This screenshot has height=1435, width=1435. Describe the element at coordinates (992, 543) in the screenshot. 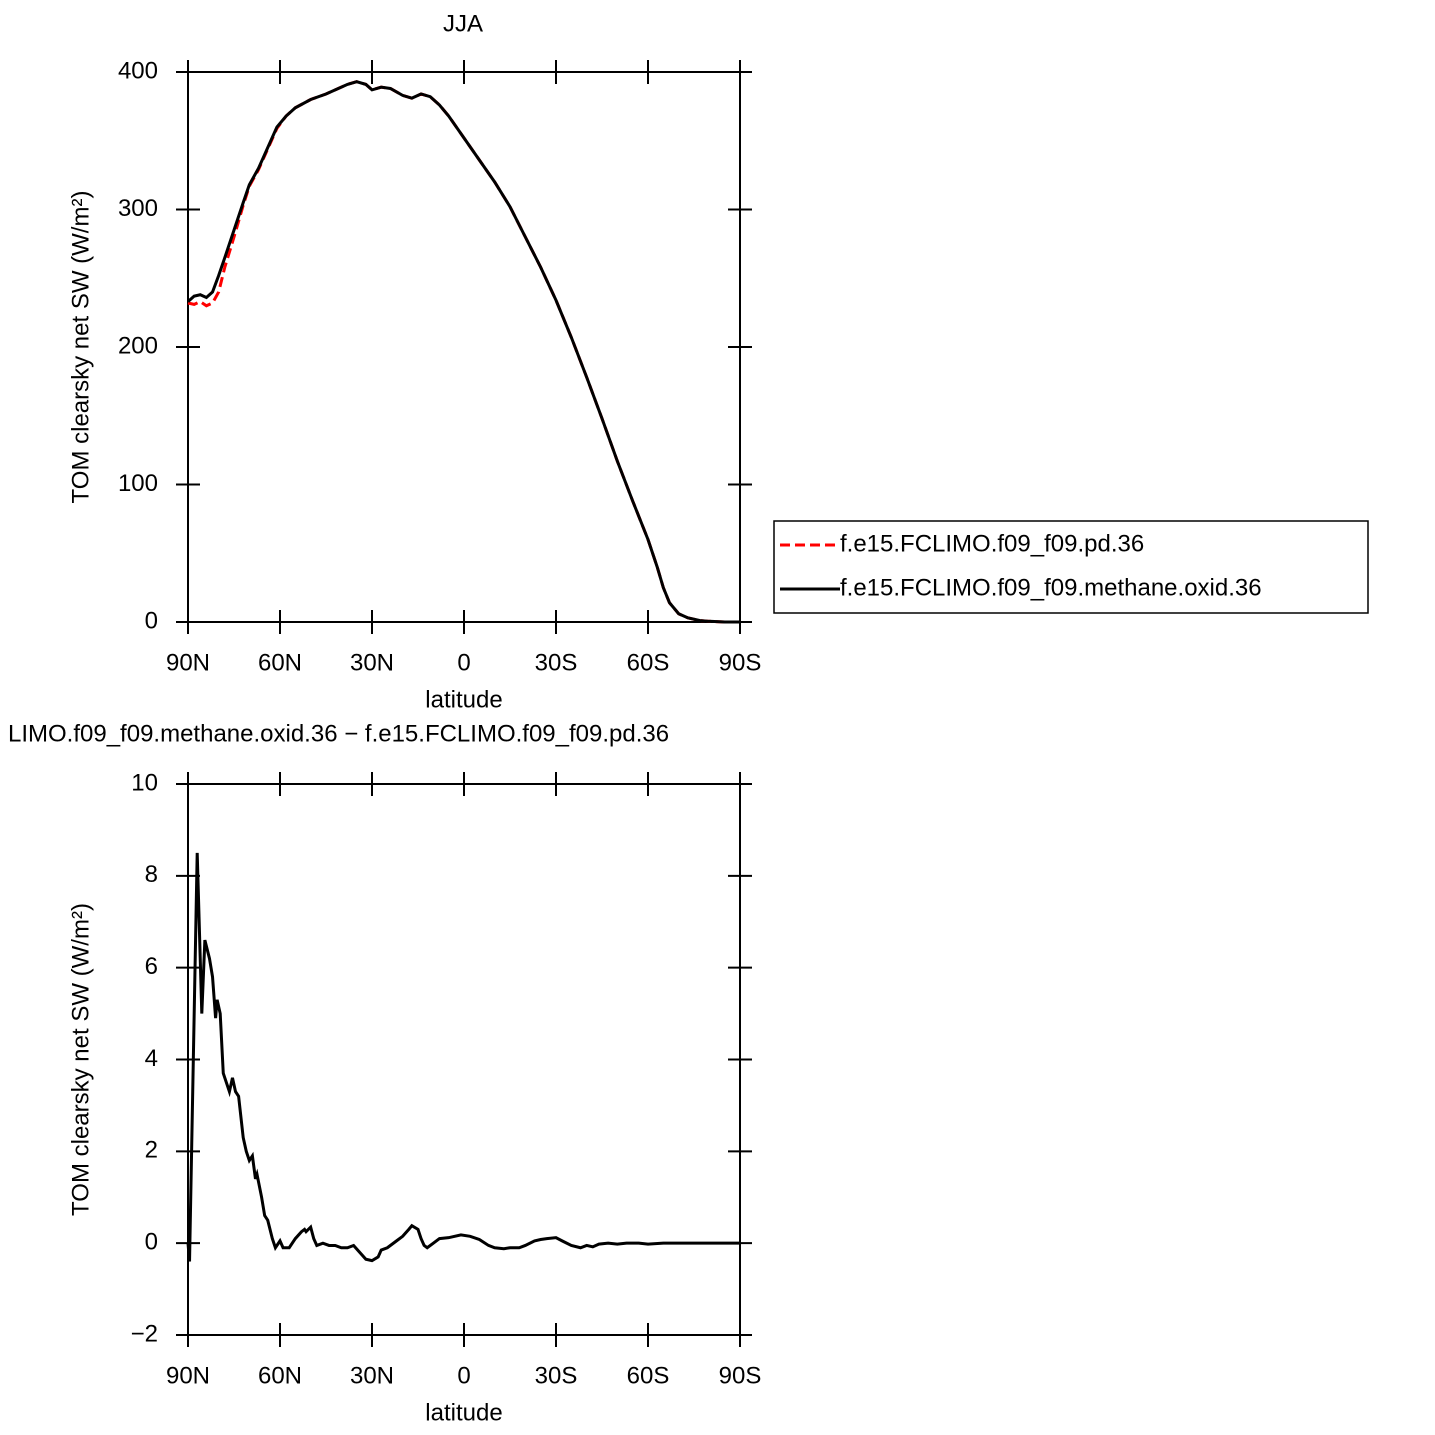

I see `legend-label: f.e15.FCLIMO.f09_f09.pd.36` at that location.